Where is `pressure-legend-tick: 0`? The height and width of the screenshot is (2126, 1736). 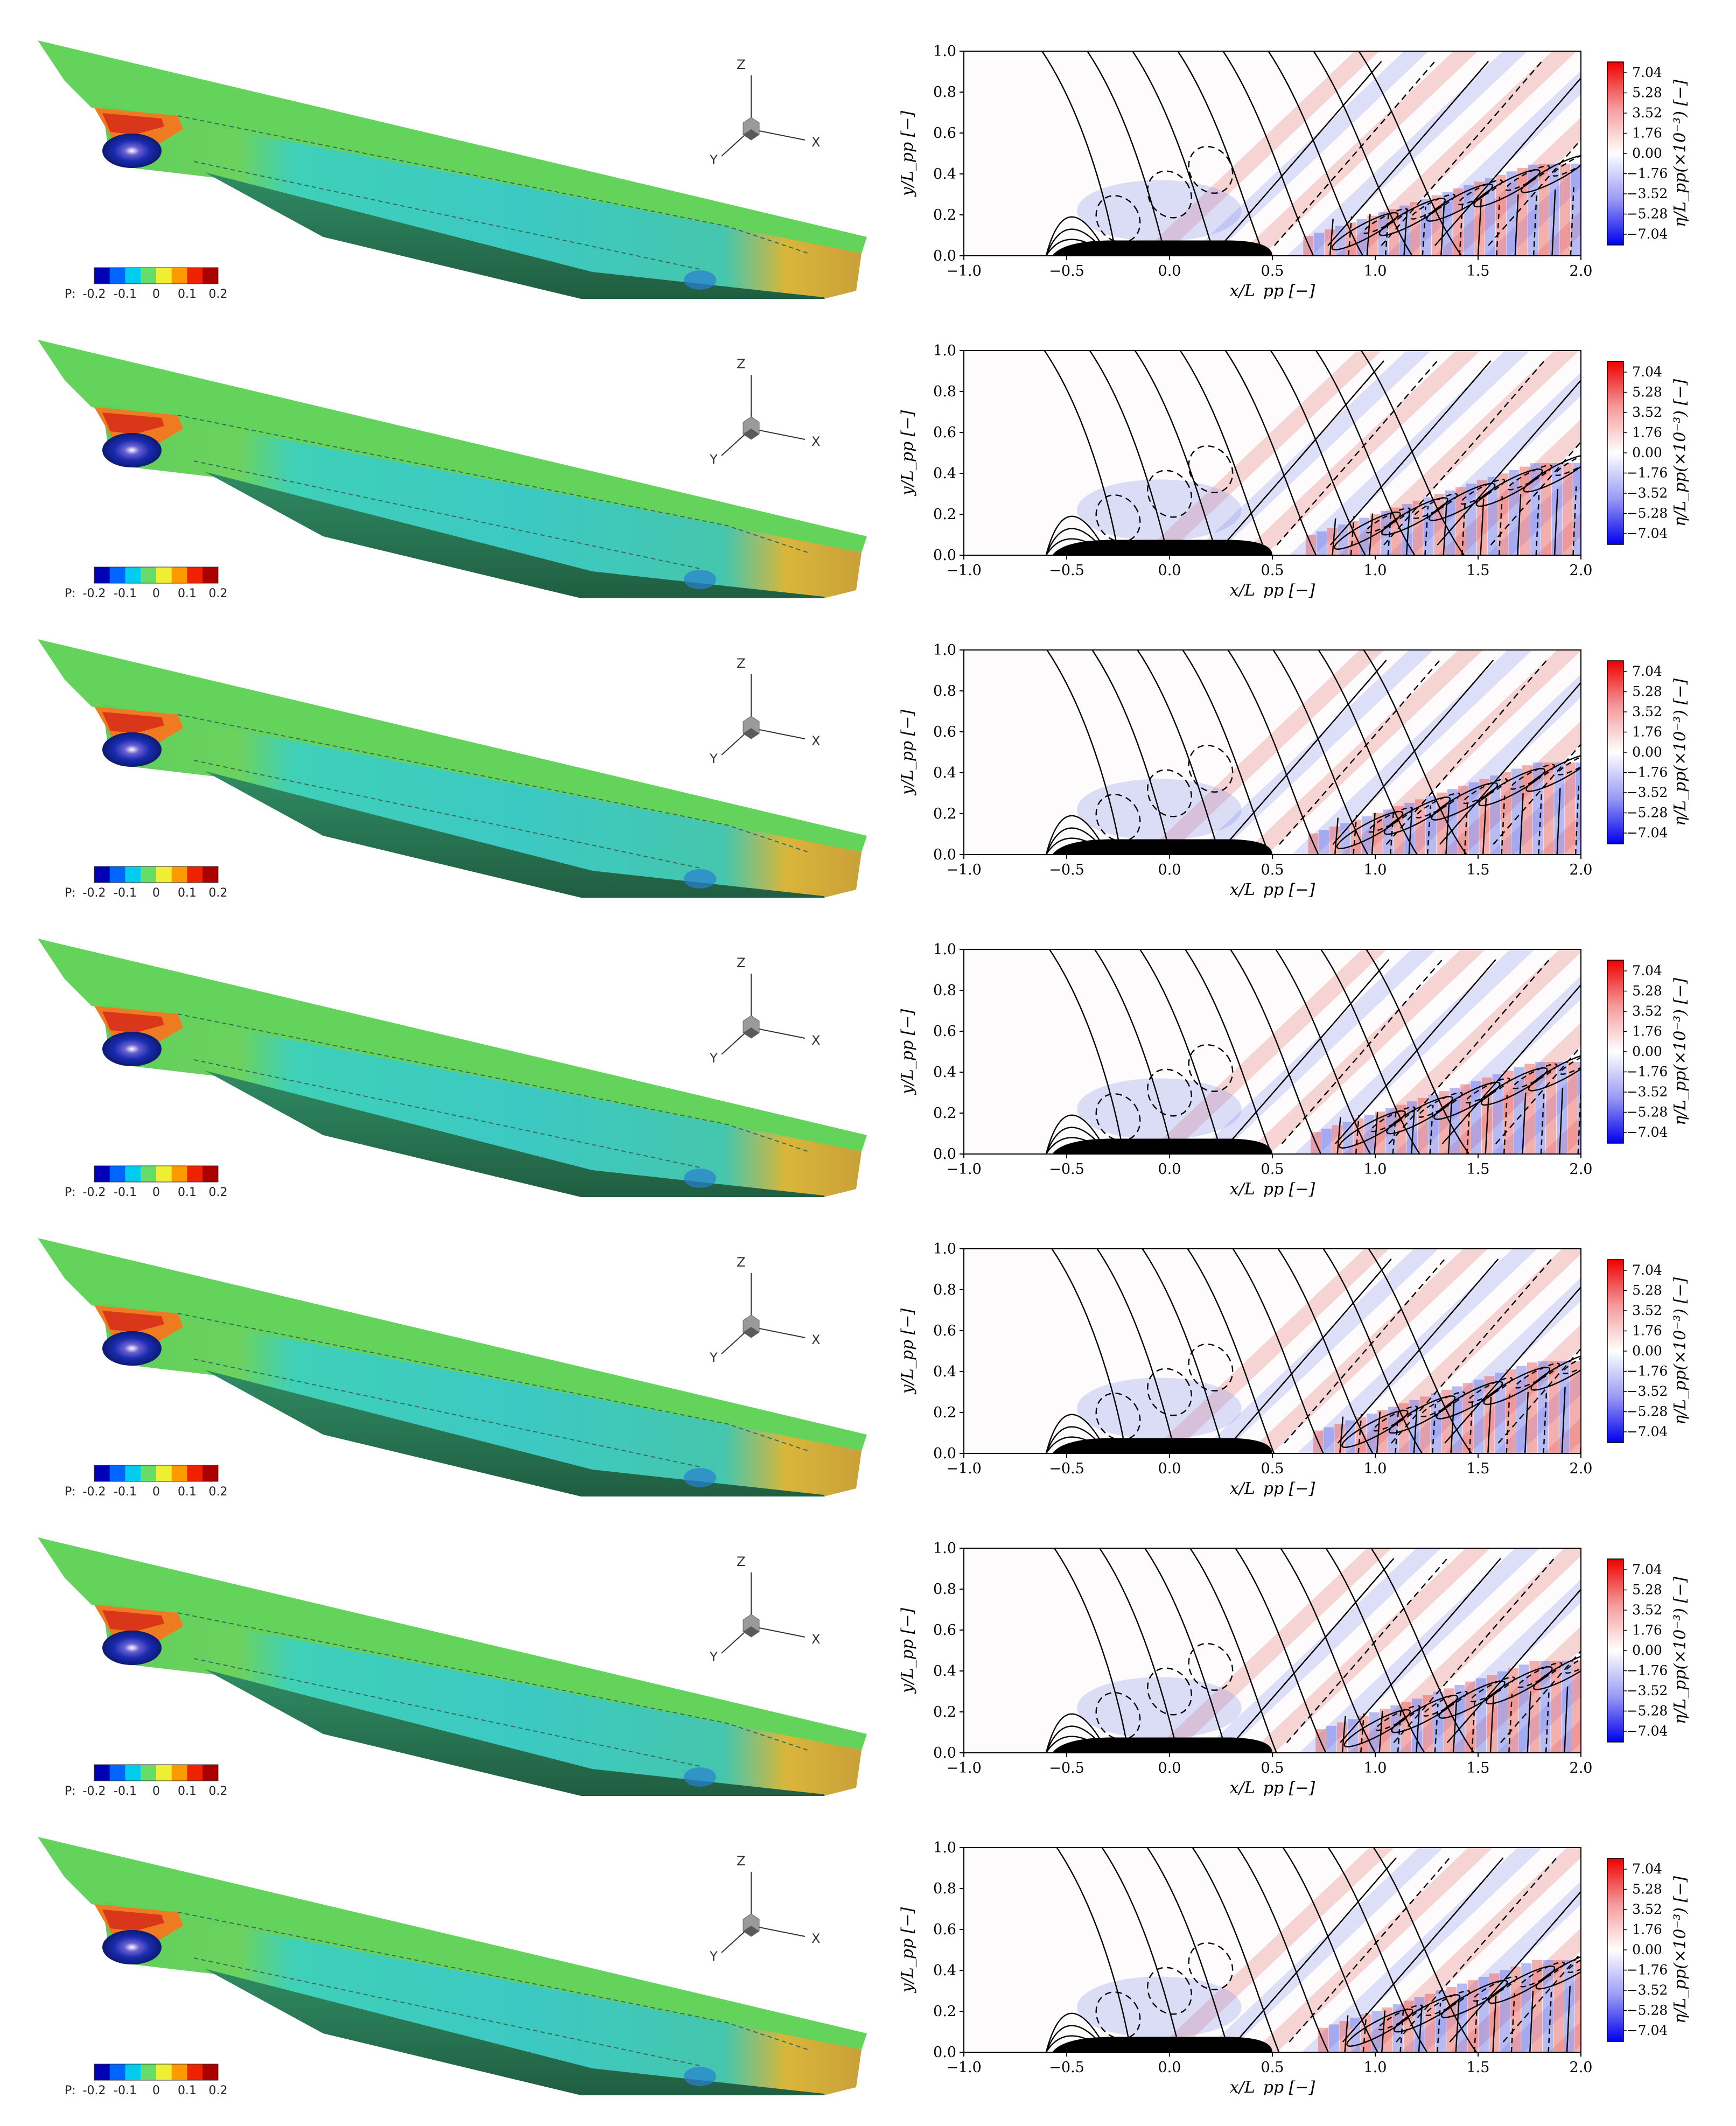 pressure-legend-tick: 0 is located at coordinates (156, 2089).